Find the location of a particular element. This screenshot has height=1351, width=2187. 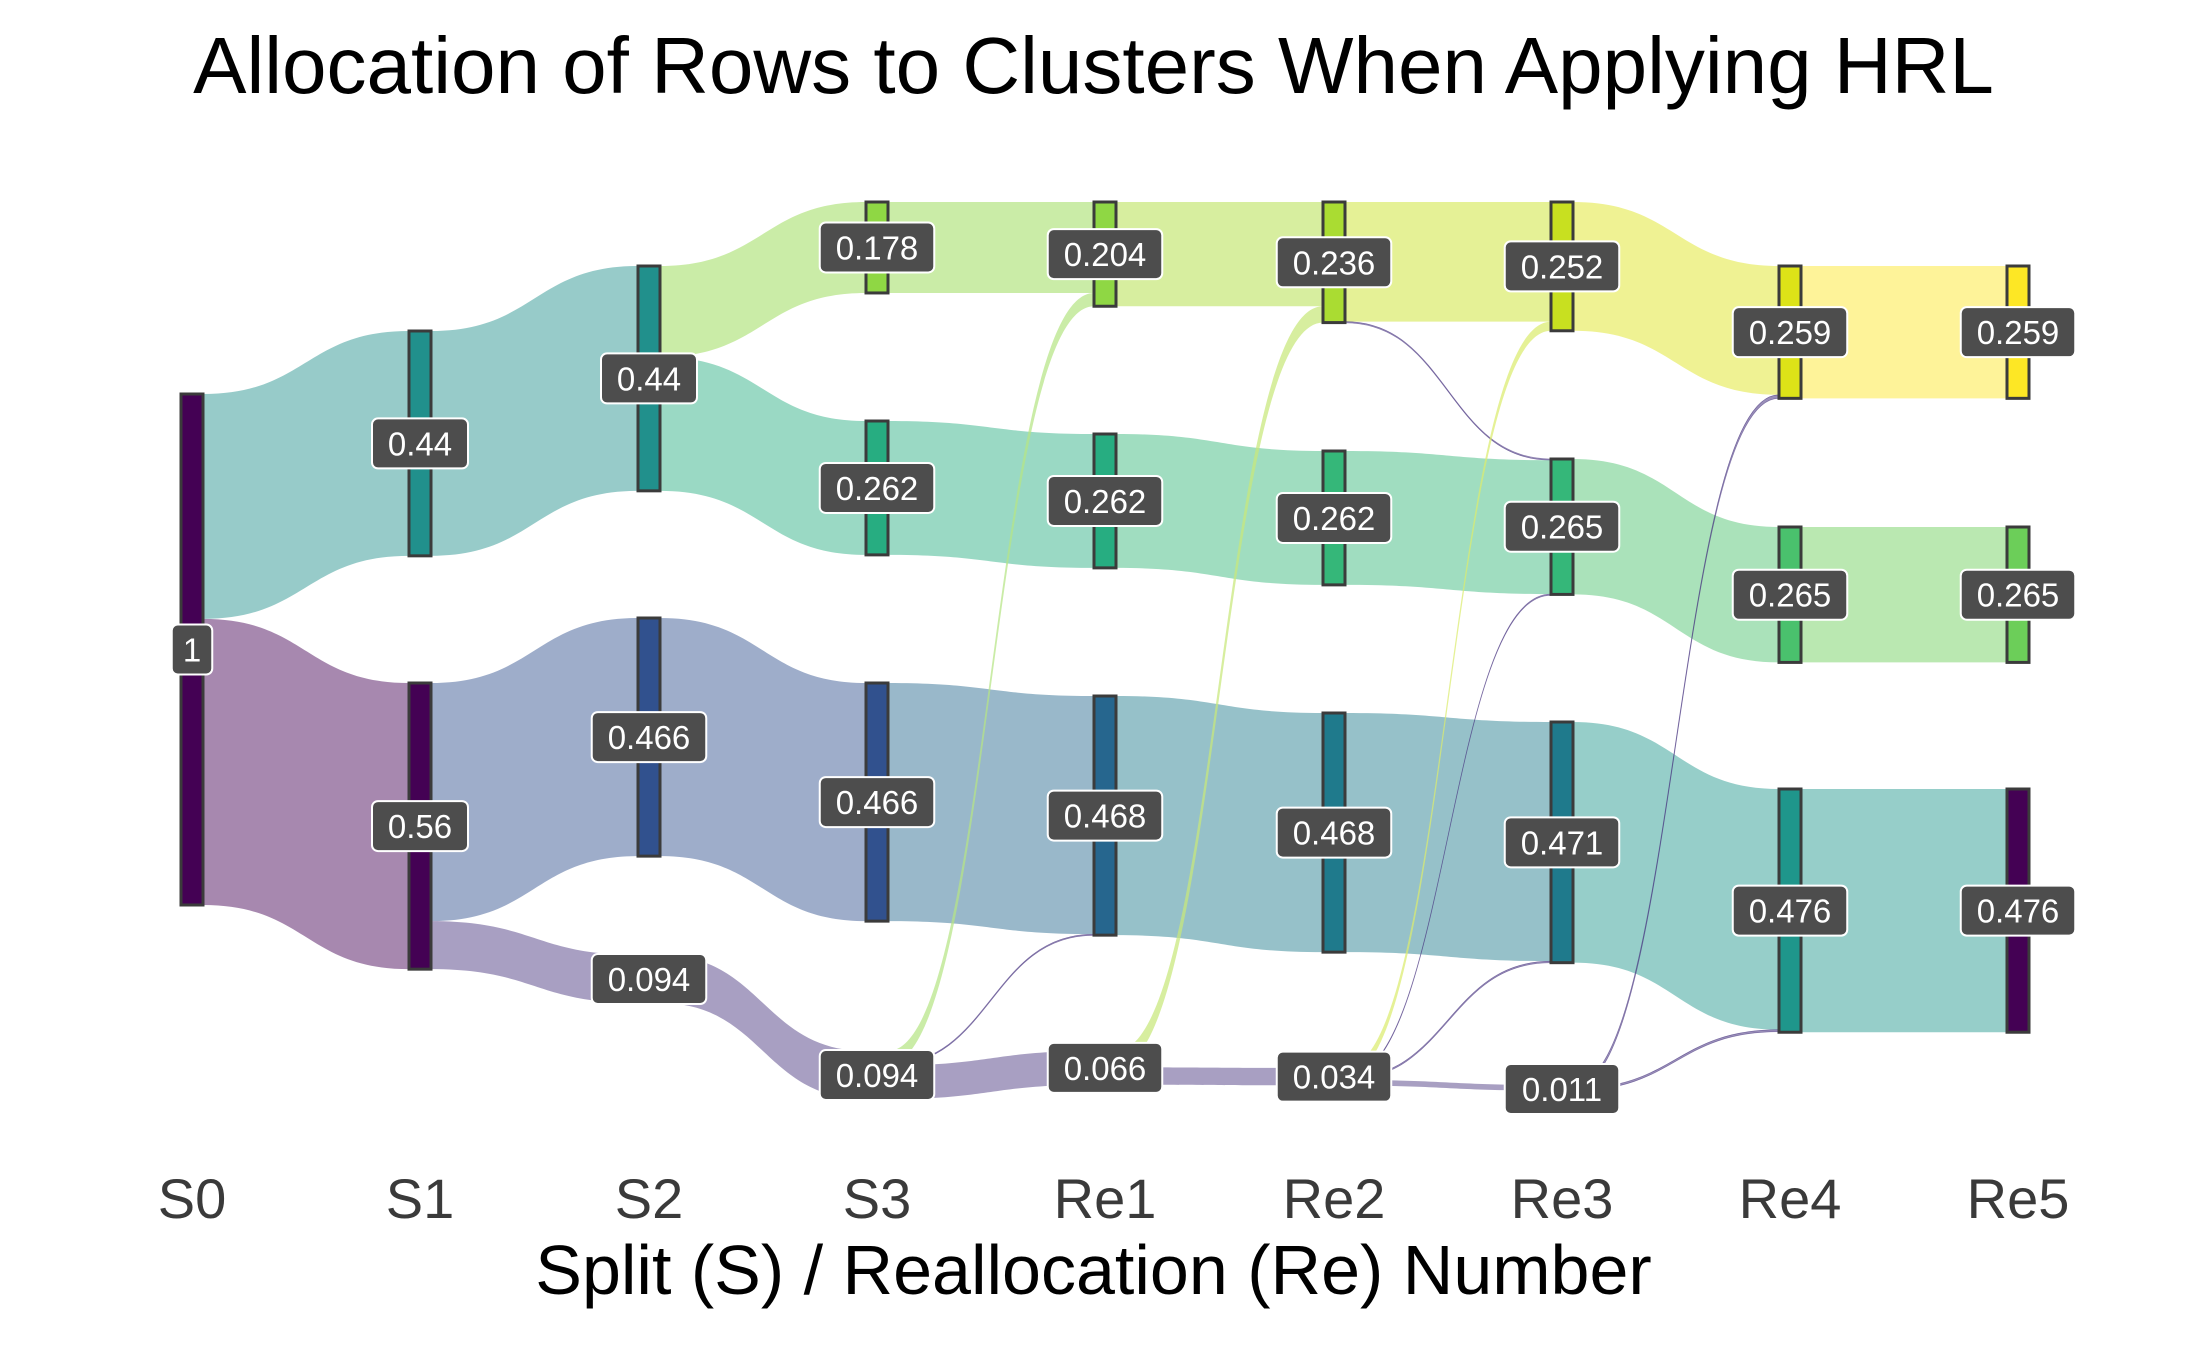

sankey-link-r1d-r2d is located at coordinates (1219, 1076).